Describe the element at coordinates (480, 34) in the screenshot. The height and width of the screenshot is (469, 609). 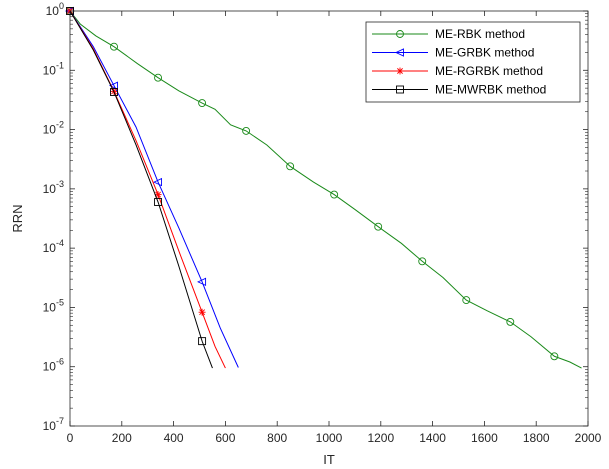
I see `legend-label: ME-RBK method` at that location.